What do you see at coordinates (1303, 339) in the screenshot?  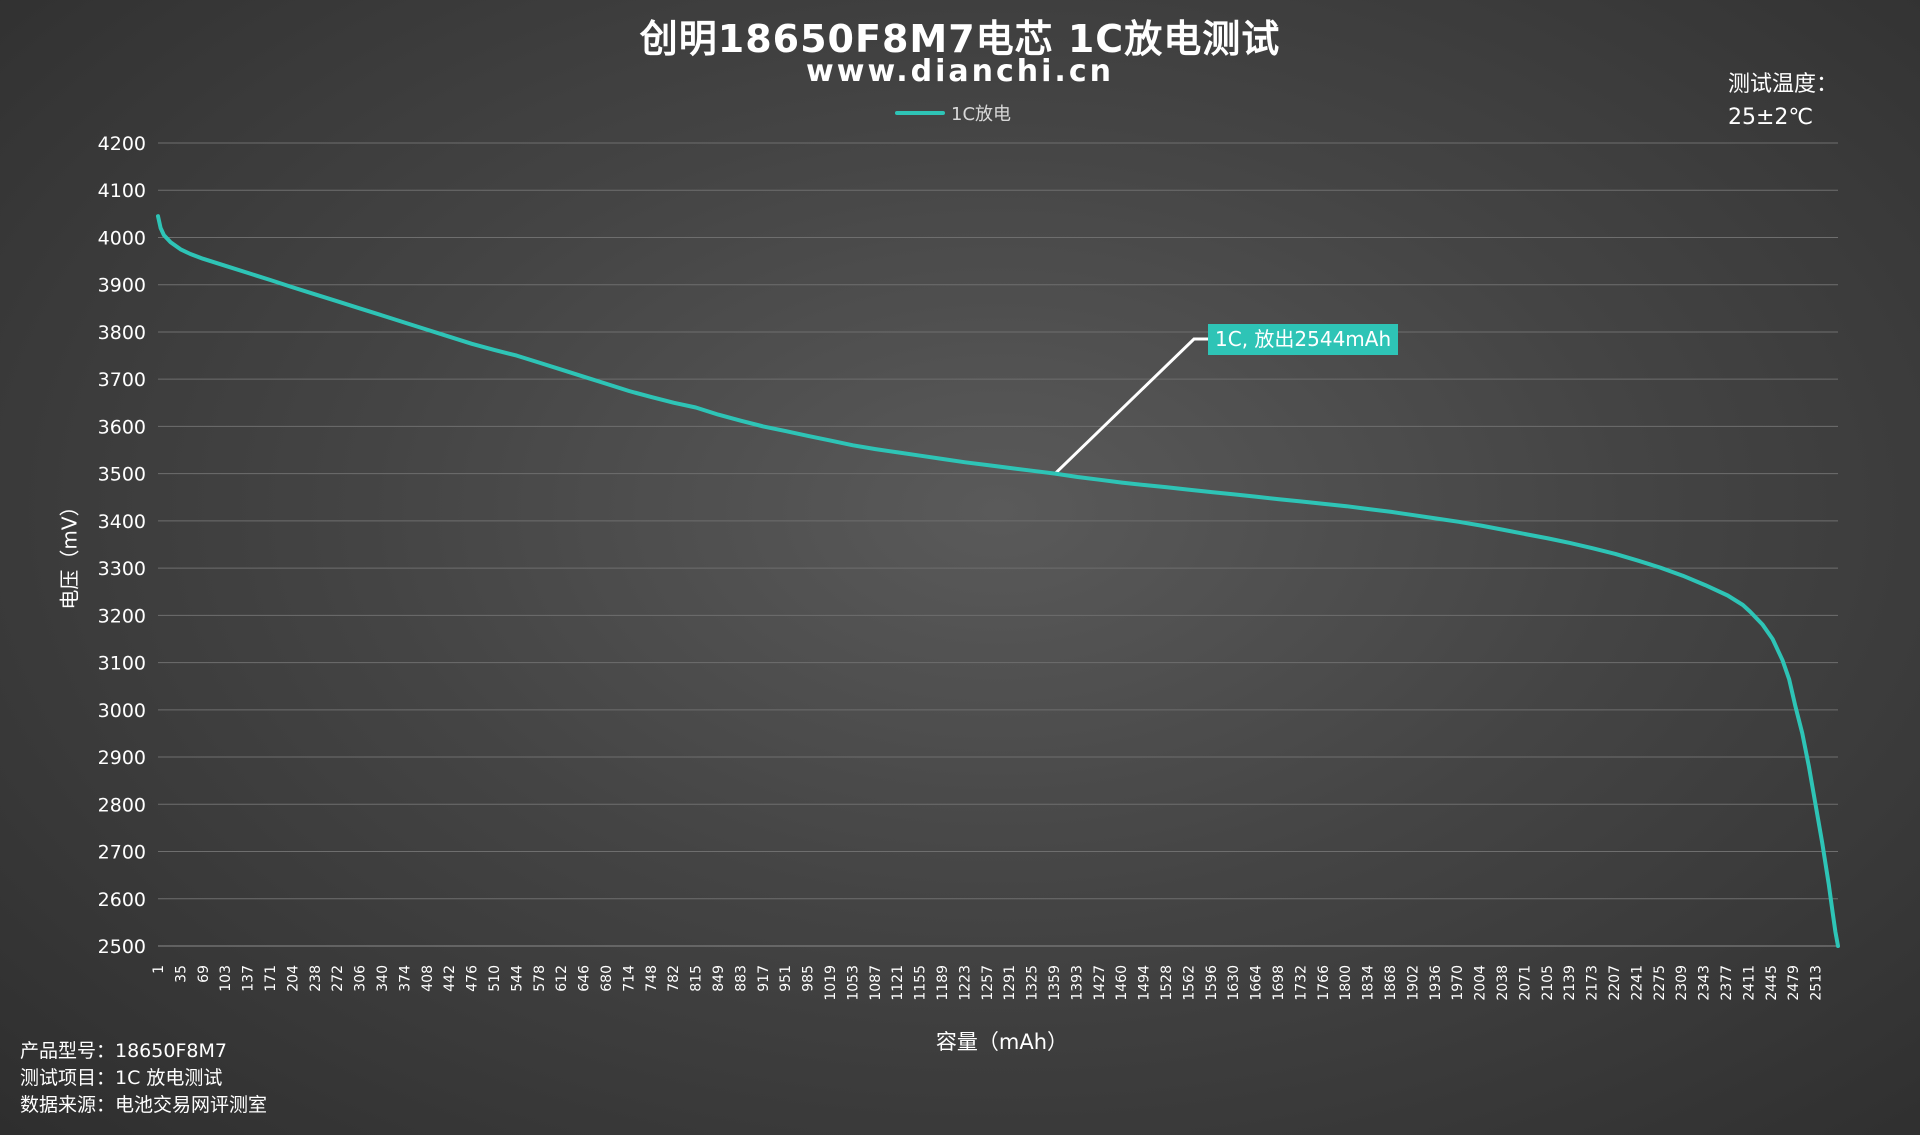 I see `annotation-callout: 1C, 放出2544mAh` at bounding box center [1303, 339].